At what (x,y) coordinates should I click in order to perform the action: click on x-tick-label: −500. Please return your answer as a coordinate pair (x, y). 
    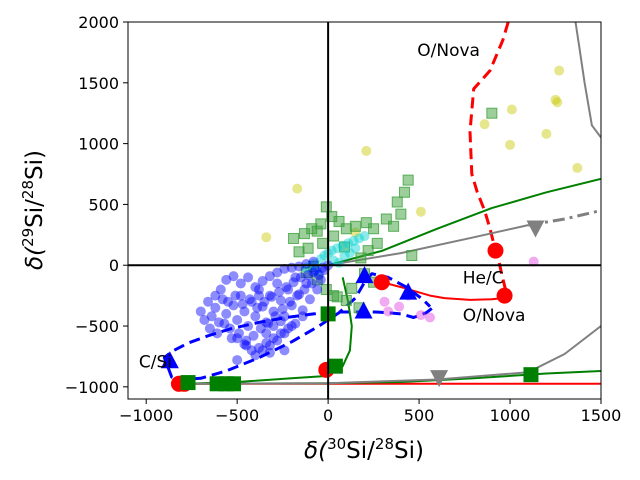
    Looking at the image, I should click on (237, 415).